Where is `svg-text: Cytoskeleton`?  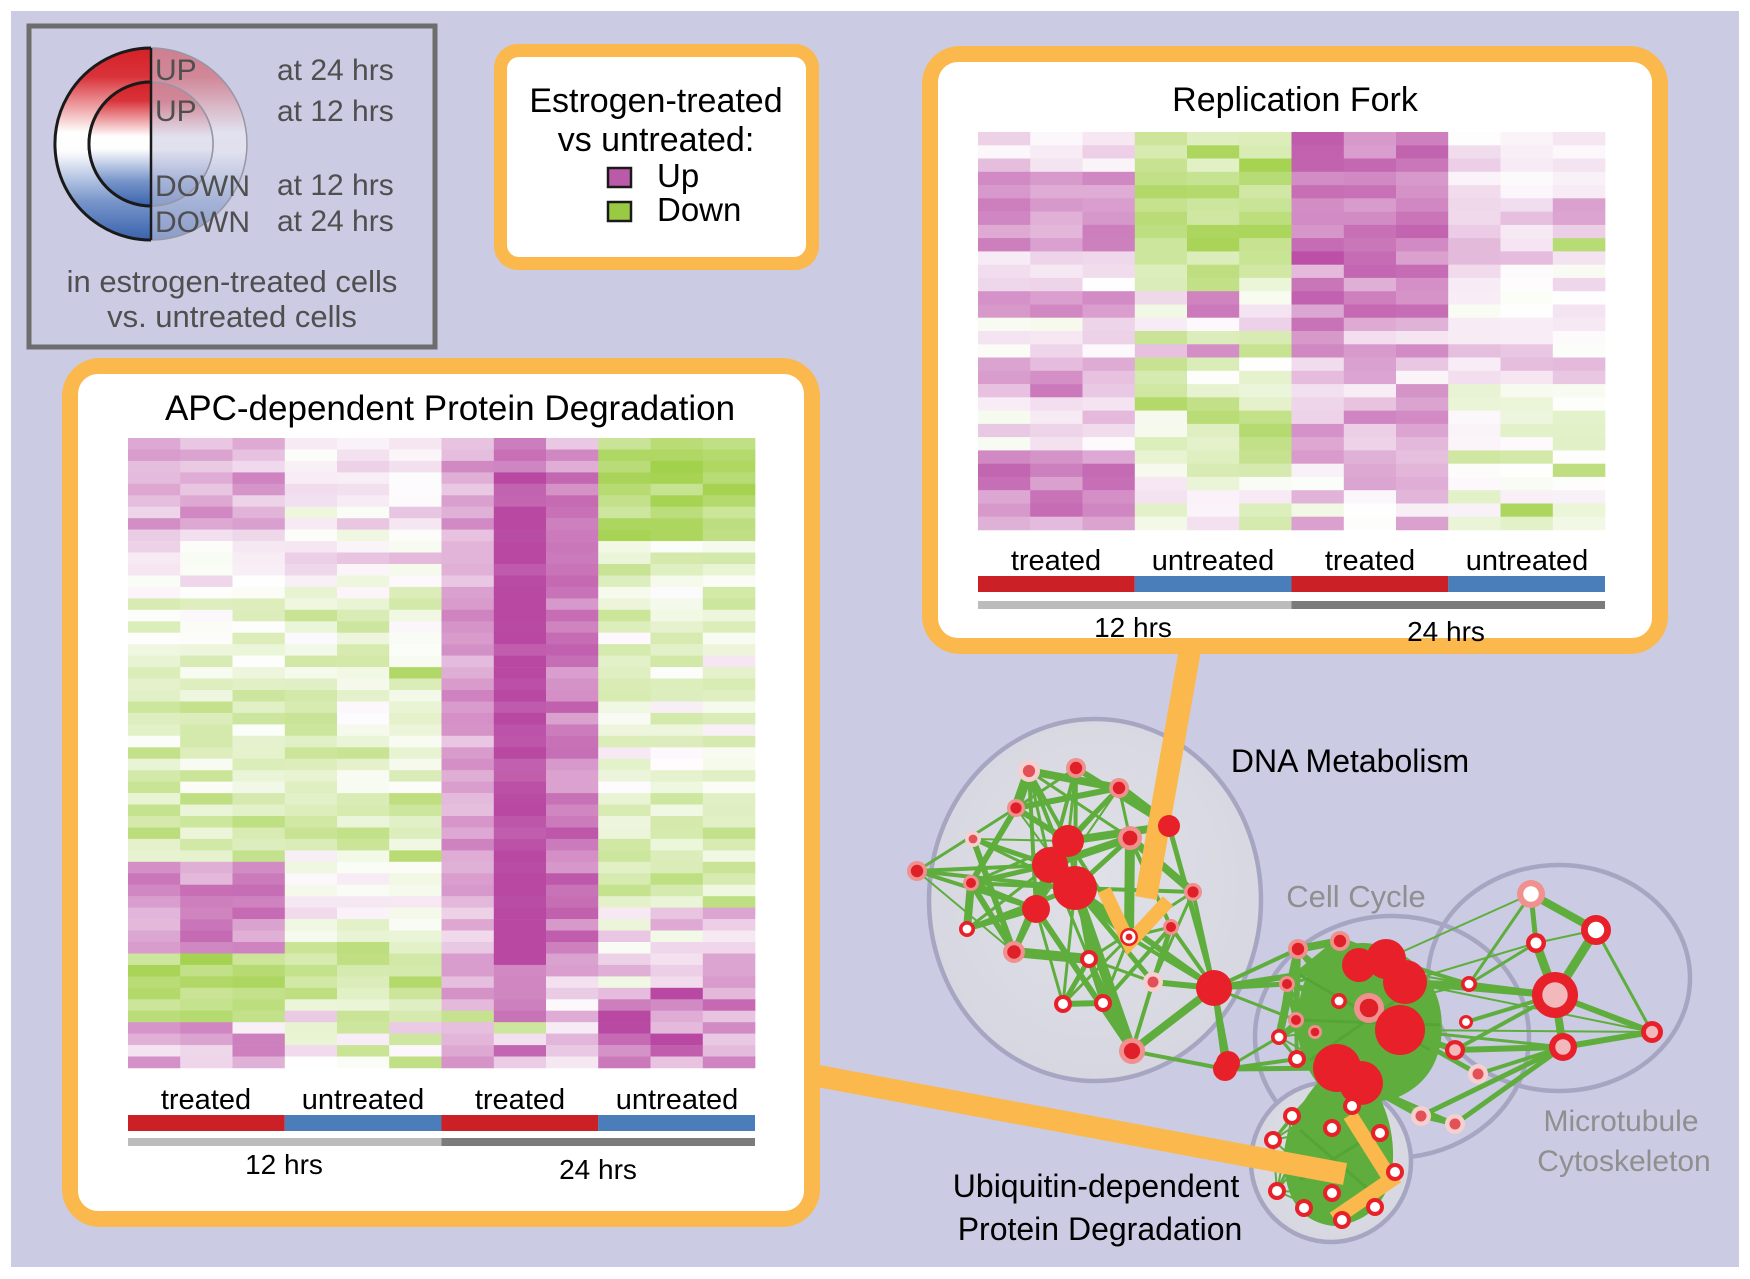
svg-text: Cytoskeleton is located at coordinates (1623, 1161).